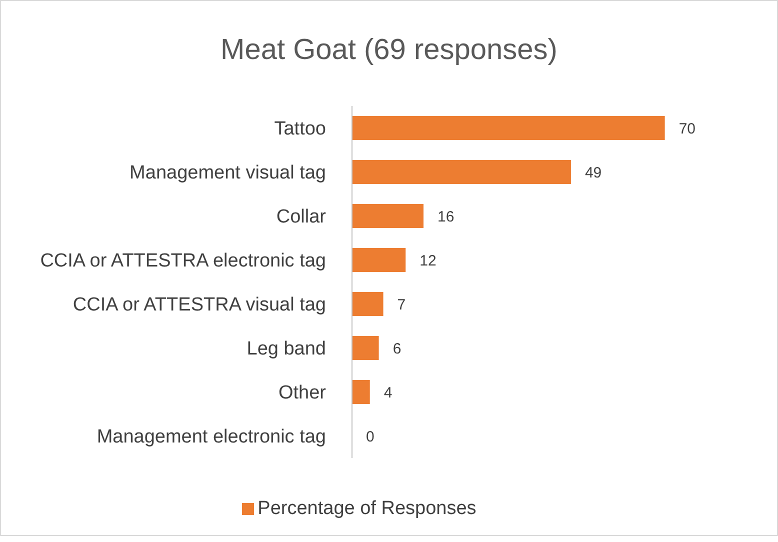 The width and height of the screenshot is (778, 542). What do you see at coordinates (446, 217) in the screenshot?
I see `data-label: 16` at bounding box center [446, 217].